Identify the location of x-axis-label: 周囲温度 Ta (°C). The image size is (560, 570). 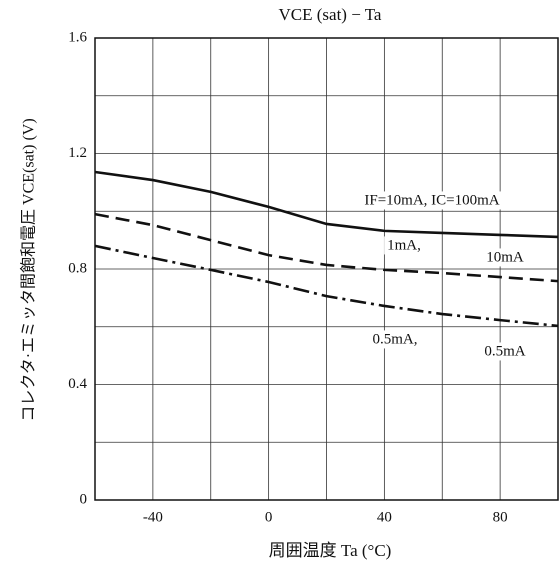
(330, 550).